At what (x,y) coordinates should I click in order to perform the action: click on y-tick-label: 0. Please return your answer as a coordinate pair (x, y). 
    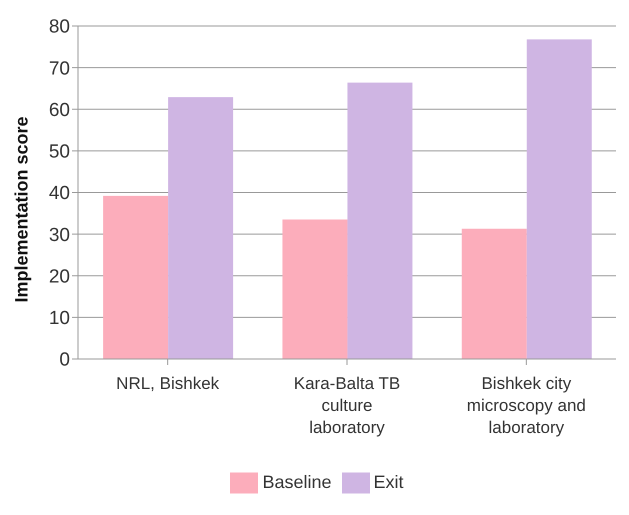
    Looking at the image, I should click on (64, 360).